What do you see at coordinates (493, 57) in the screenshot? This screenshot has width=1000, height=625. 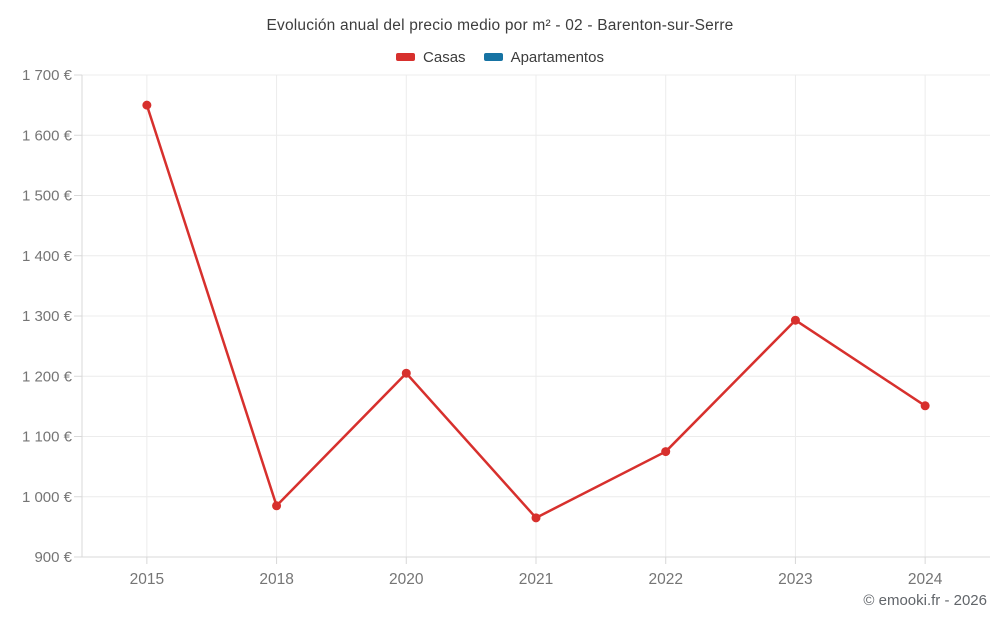 I see `apartamentos-swatch-icon` at bounding box center [493, 57].